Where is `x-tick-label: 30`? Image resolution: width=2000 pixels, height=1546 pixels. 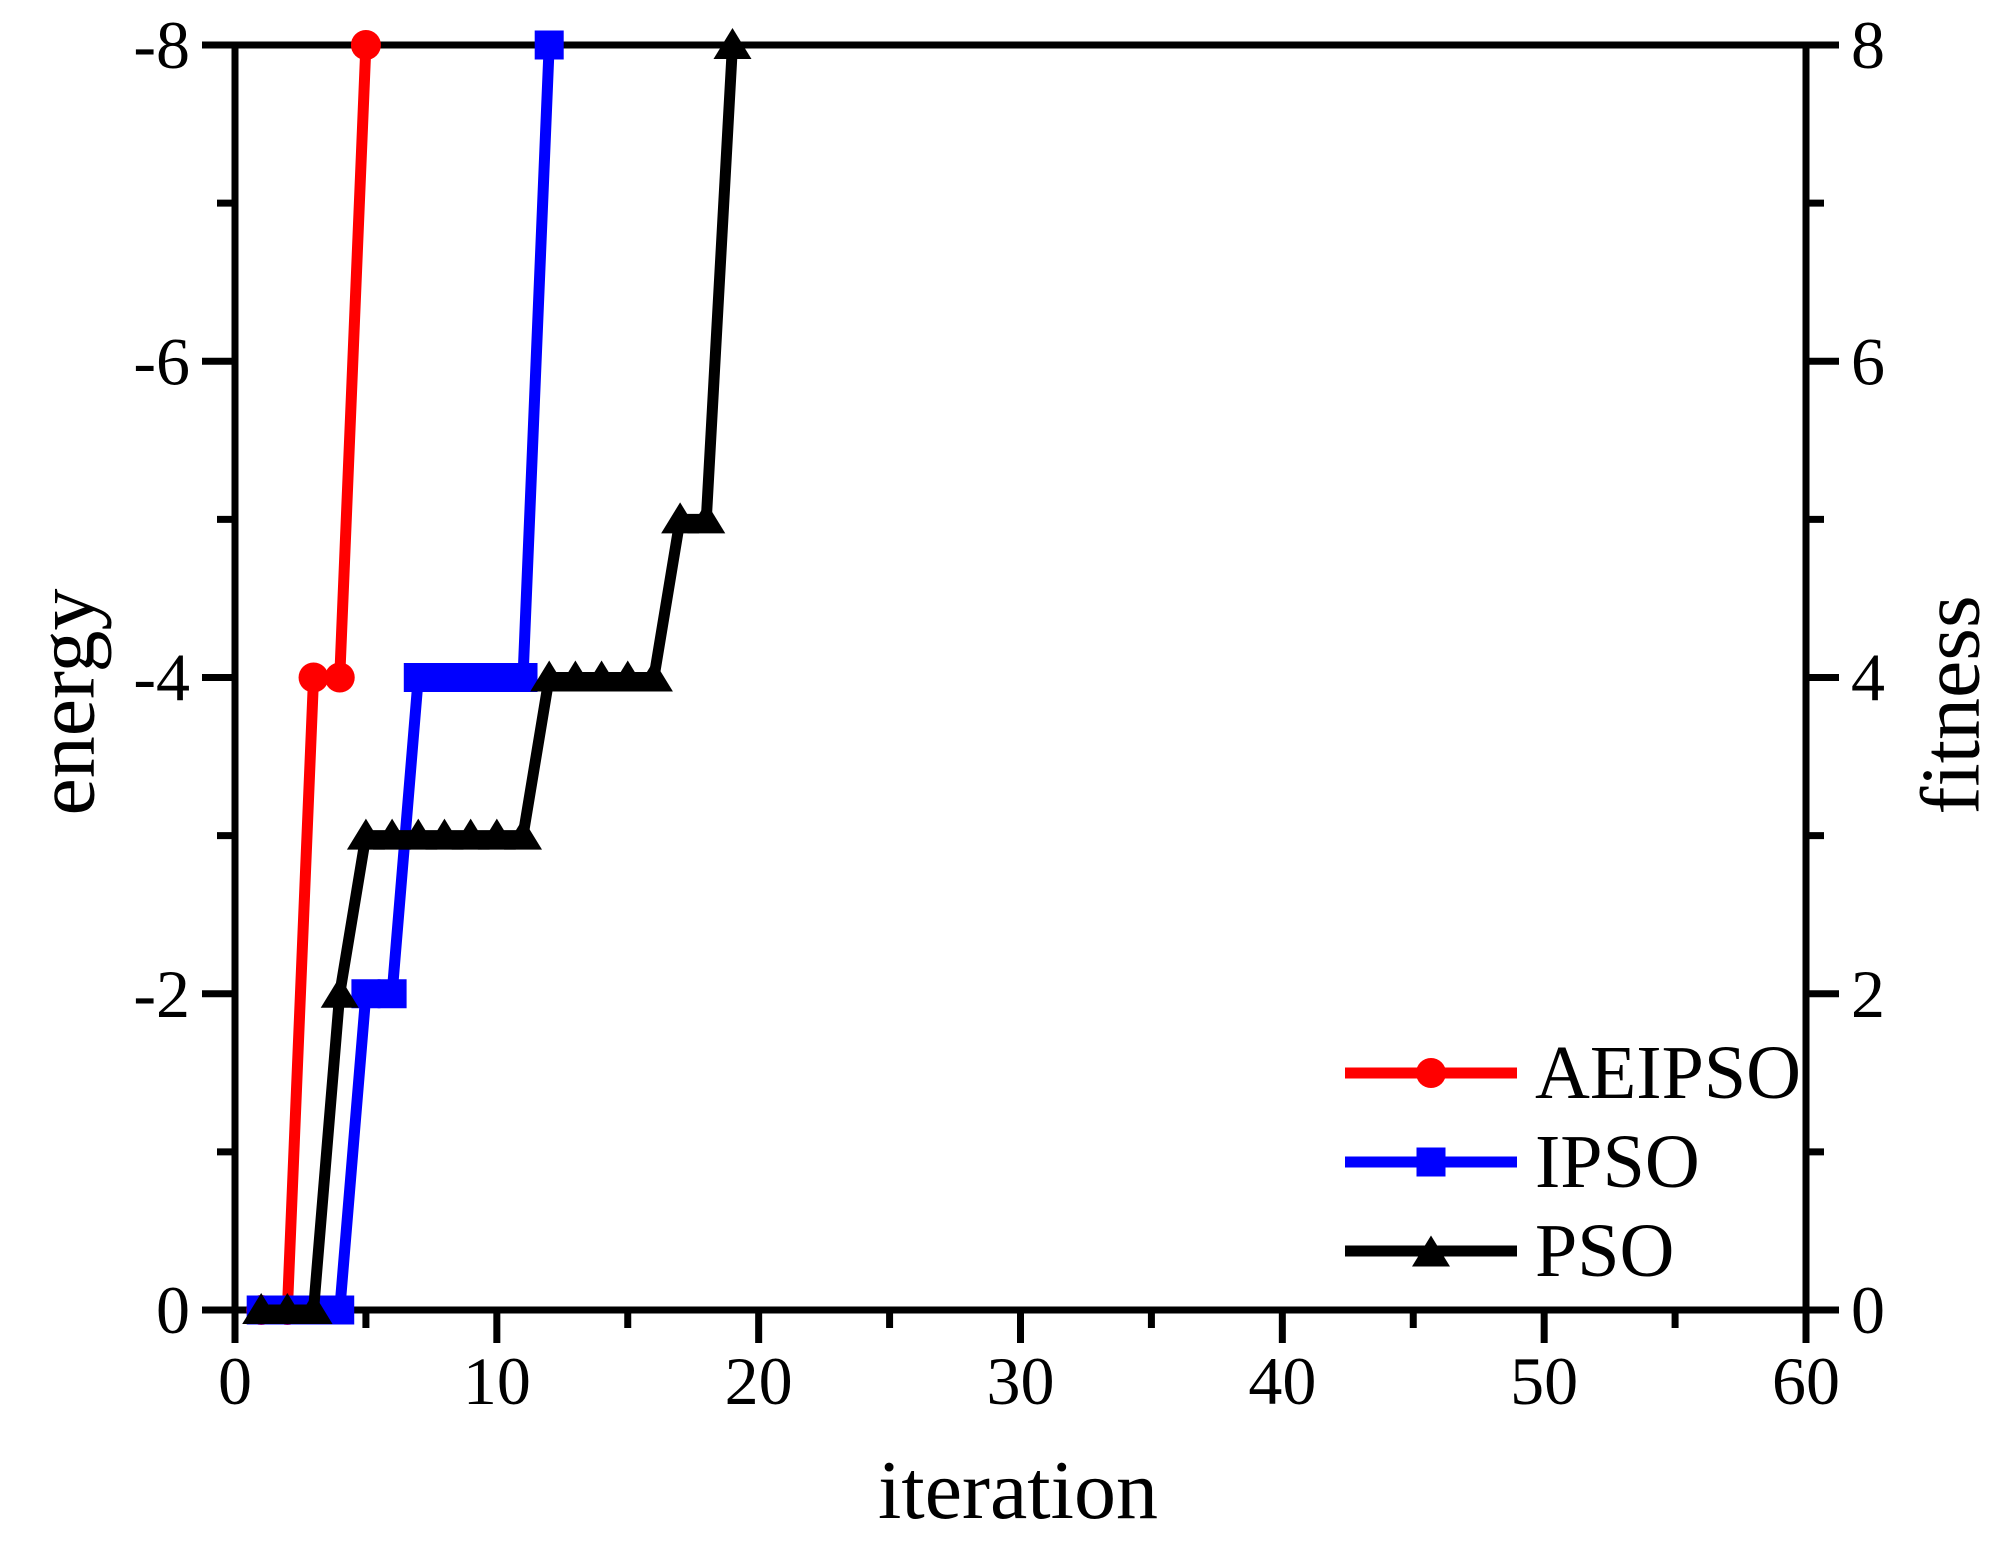 x-tick-label: 30 is located at coordinates (1021, 1381).